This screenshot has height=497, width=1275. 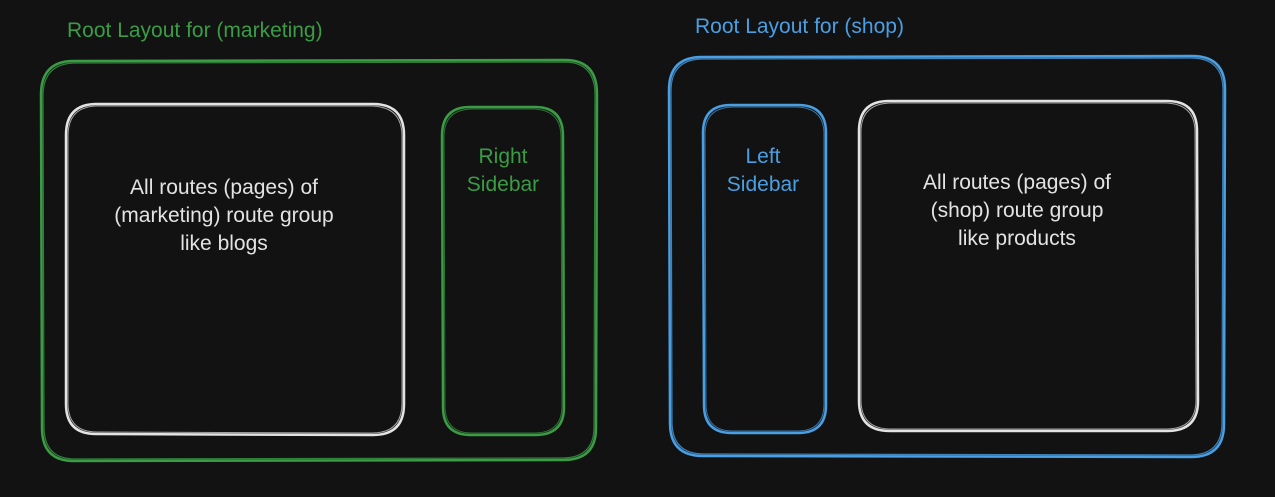 What do you see at coordinates (799, 26) in the screenshot?
I see `shop-root-title: Root Layout for (shop)` at bounding box center [799, 26].